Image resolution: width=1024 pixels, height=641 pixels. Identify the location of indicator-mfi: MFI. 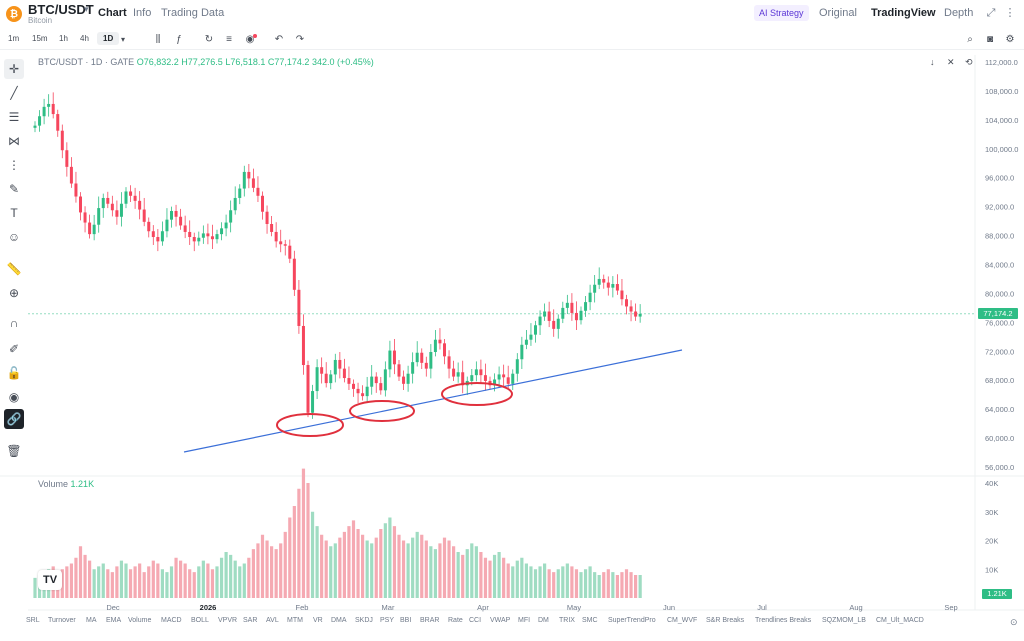
(524, 620).